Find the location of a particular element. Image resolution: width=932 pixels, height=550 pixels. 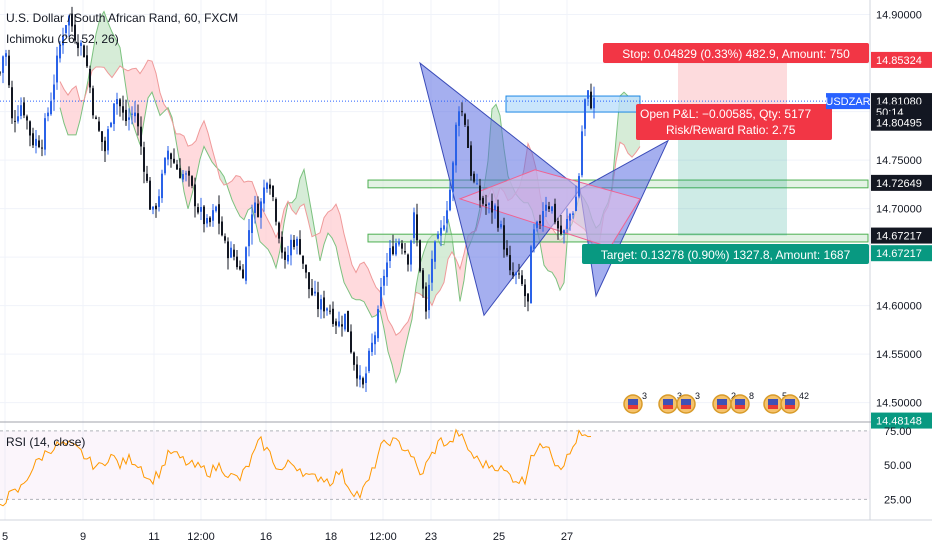

target-label-bg is located at coordinates (725, 254).